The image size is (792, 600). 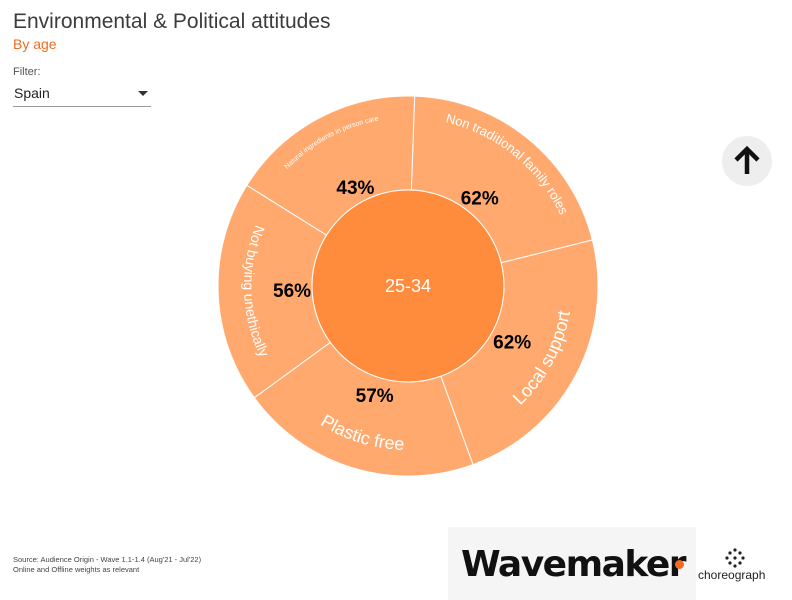 I want to click on choreograph-logo: choreograph, so click(x=743, y=565).